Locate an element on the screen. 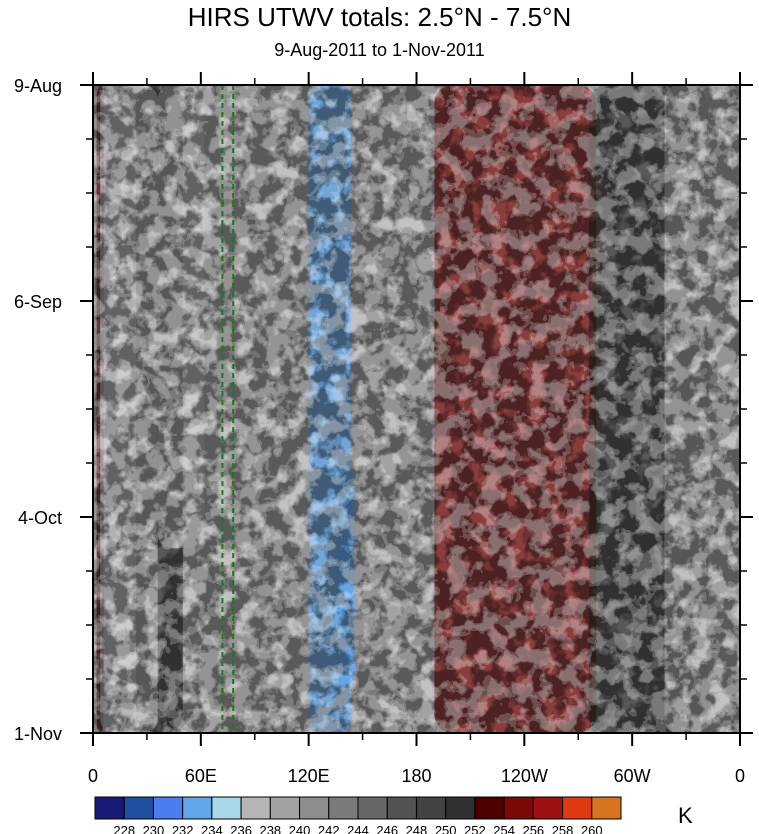 This screenshot has height=834, width=759. y-tick-label: 1-Nov is located at coordinates (38, 734).